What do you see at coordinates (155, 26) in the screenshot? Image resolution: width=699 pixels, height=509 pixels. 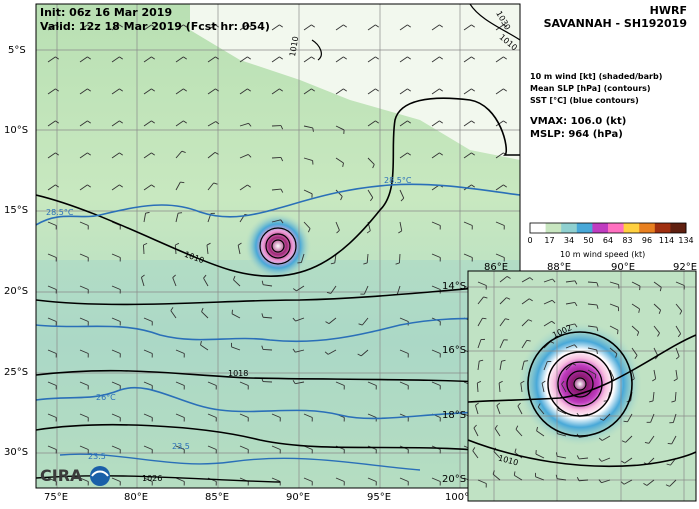 I see `valid-time: Valid: 12z 18 Mar 2019 (Fcst hr: 054)` at bounding box center [155, 26].